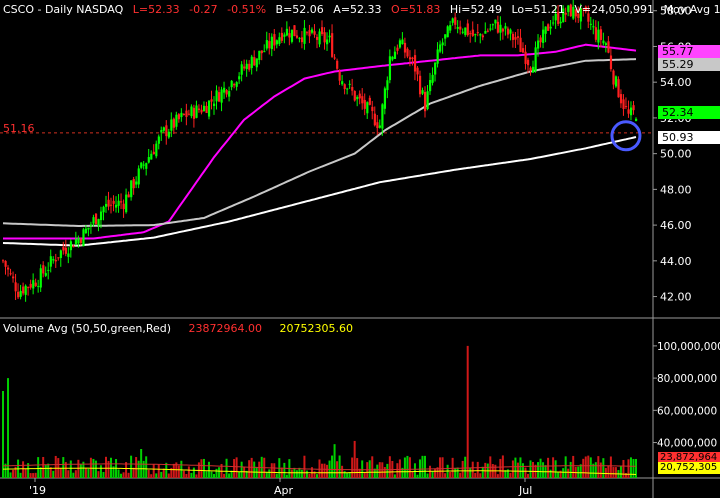  What do you see at coordinates (614, 9) in the screenshot?
I see `volume-value: V=24,050,991` at bounding box center [614, 9].